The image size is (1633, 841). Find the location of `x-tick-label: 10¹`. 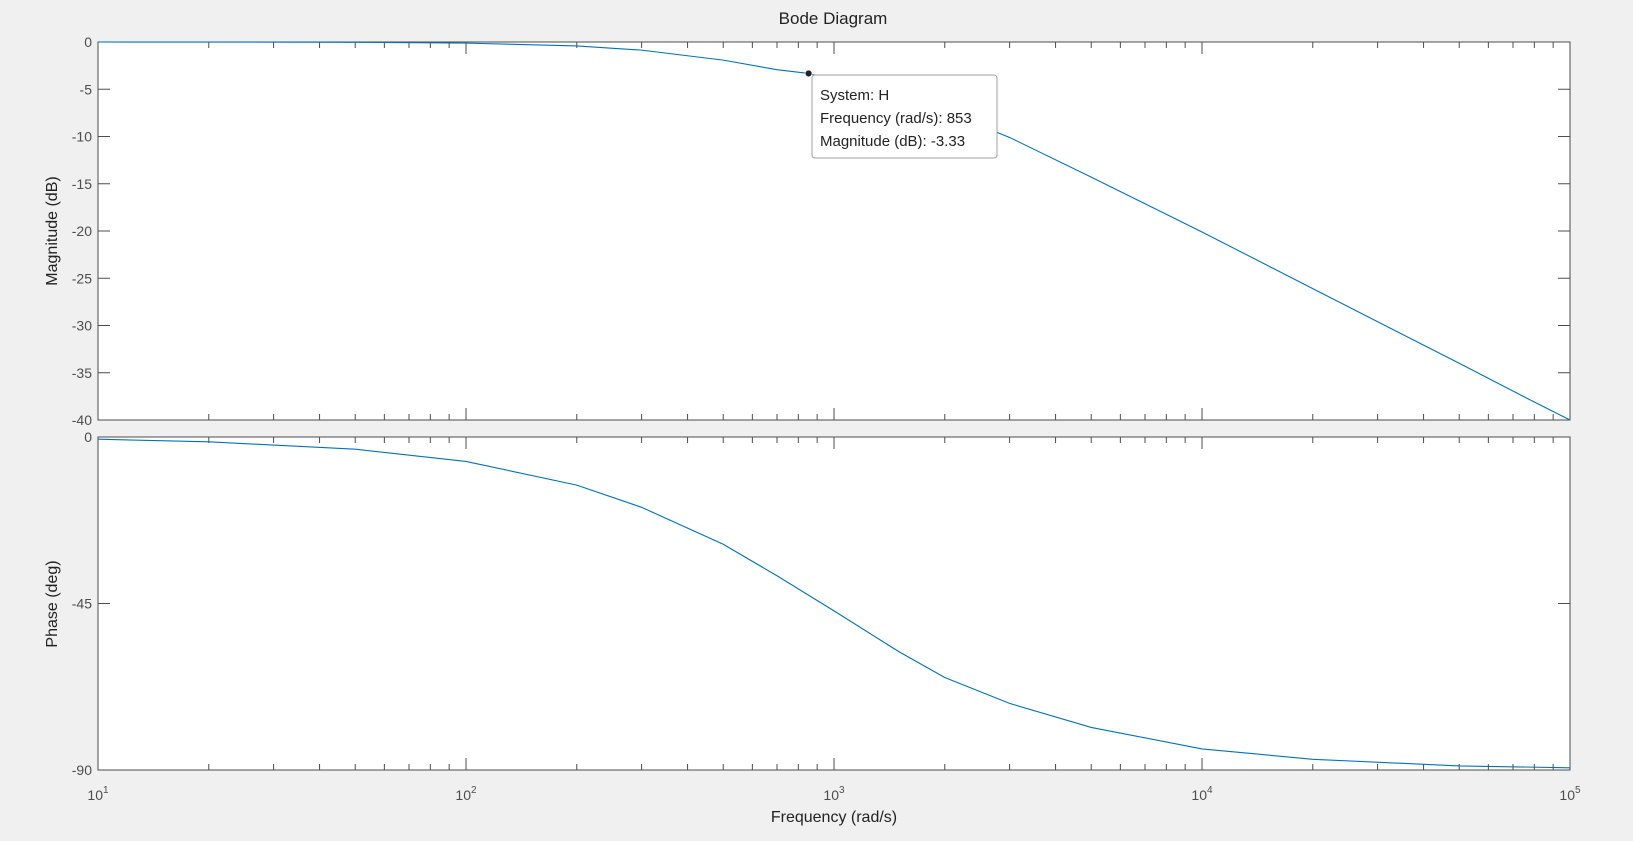

x-tick-label: 10¹ is located at coordinates (98, 794).